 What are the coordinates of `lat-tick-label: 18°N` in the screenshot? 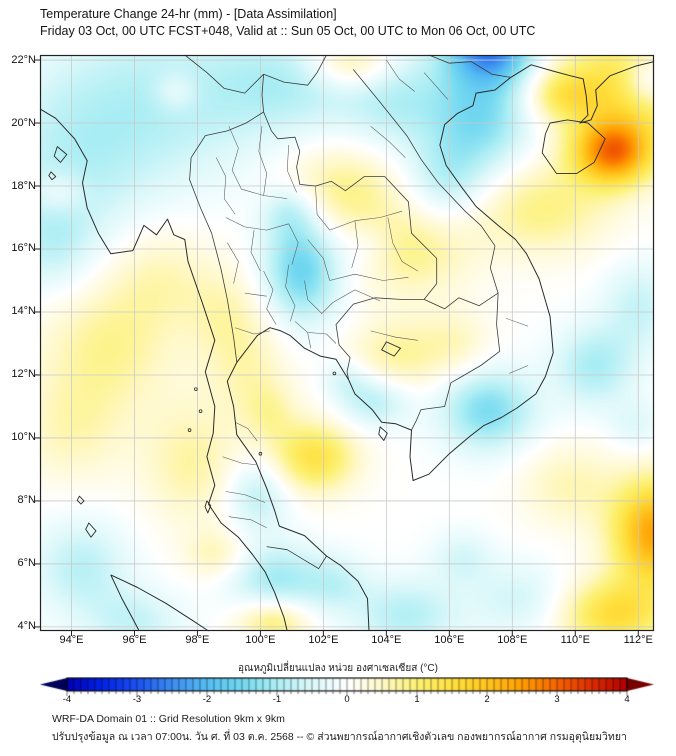 It's located at (23, 185).